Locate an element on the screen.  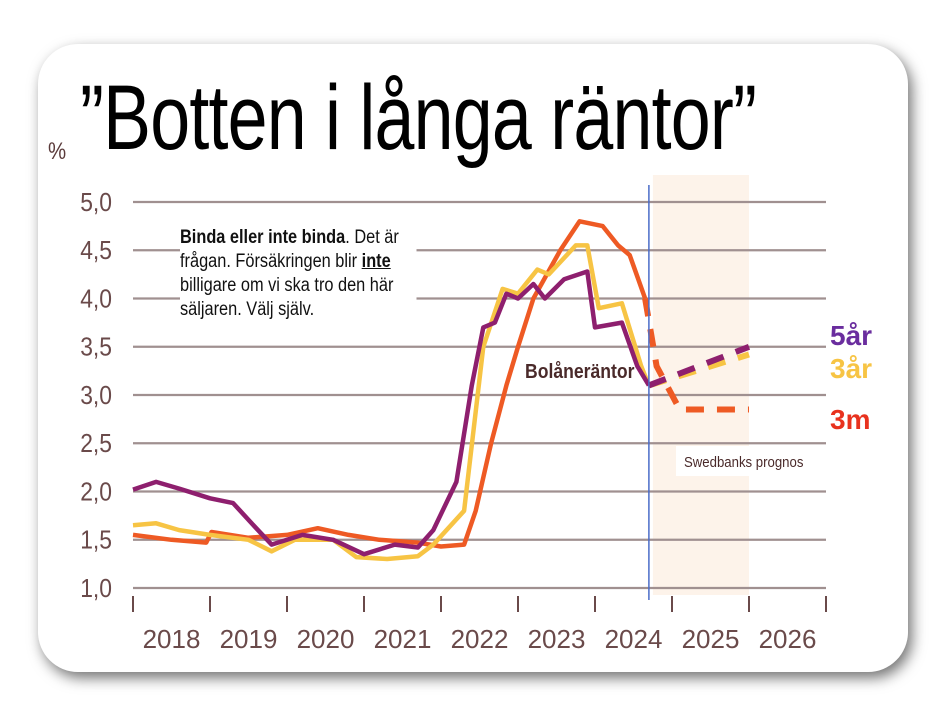
y-tick-label: 2,0 is located at coordinates (96, 492).